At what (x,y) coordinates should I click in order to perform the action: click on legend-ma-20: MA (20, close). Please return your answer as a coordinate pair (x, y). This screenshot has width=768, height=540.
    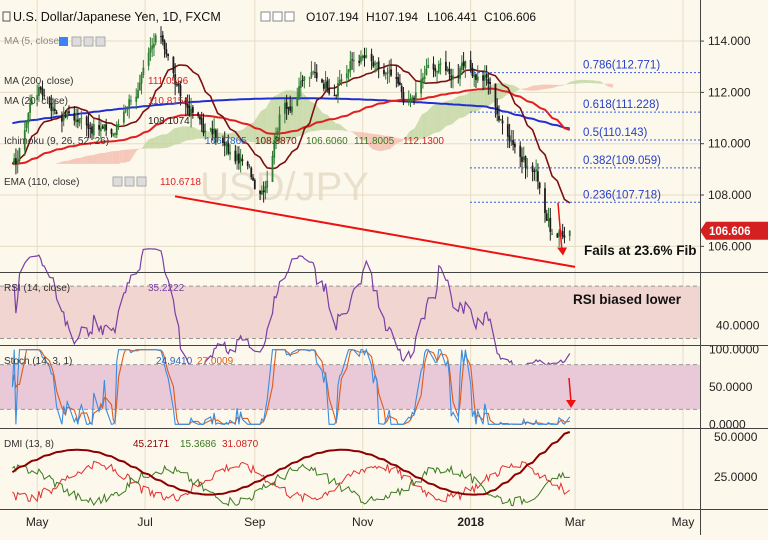
    Looking at the image, I should click on (36, 101).